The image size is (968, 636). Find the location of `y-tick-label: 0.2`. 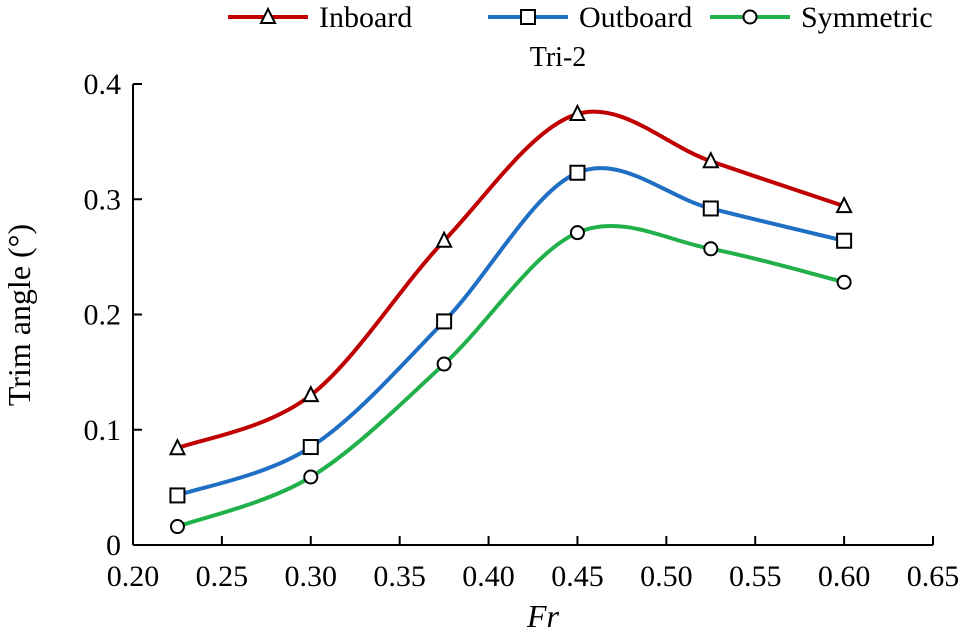

y-tick-label: 0.2 is located at coordinates (103, 315).